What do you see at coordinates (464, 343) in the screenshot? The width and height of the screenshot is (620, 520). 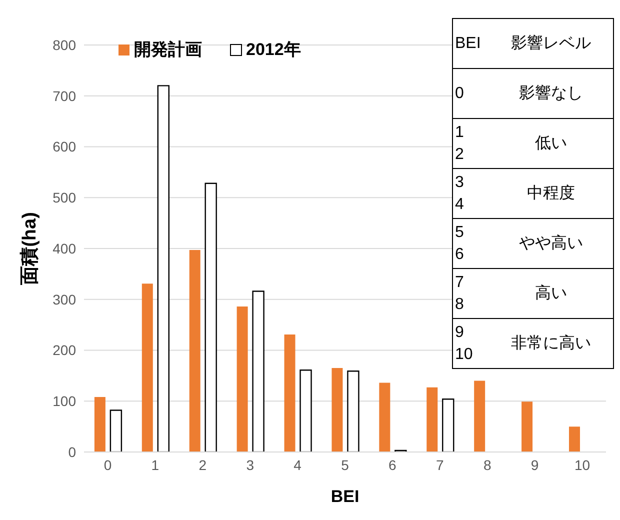 I see `annotation: 9 10` at bounding box center [464, 343].